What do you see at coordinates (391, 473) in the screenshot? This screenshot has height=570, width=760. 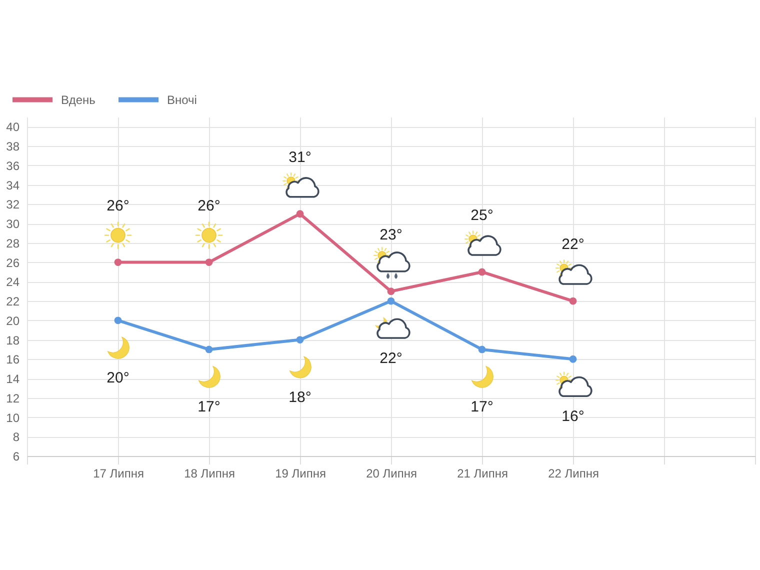 I see `x-tick-label: 20 Липня` at bounding box center [391, 473].